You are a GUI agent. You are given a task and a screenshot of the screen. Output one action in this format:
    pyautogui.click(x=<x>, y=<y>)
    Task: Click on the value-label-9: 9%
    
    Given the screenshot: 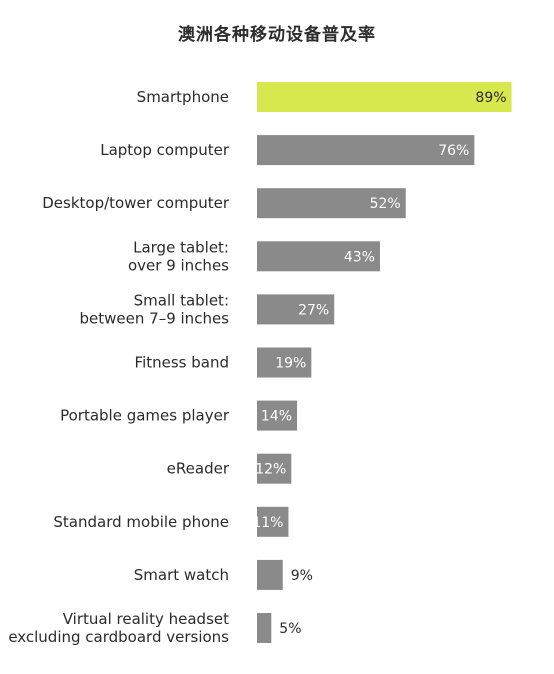 What is the action you would take?
    pyautogui.click(x=302, y=576)
    